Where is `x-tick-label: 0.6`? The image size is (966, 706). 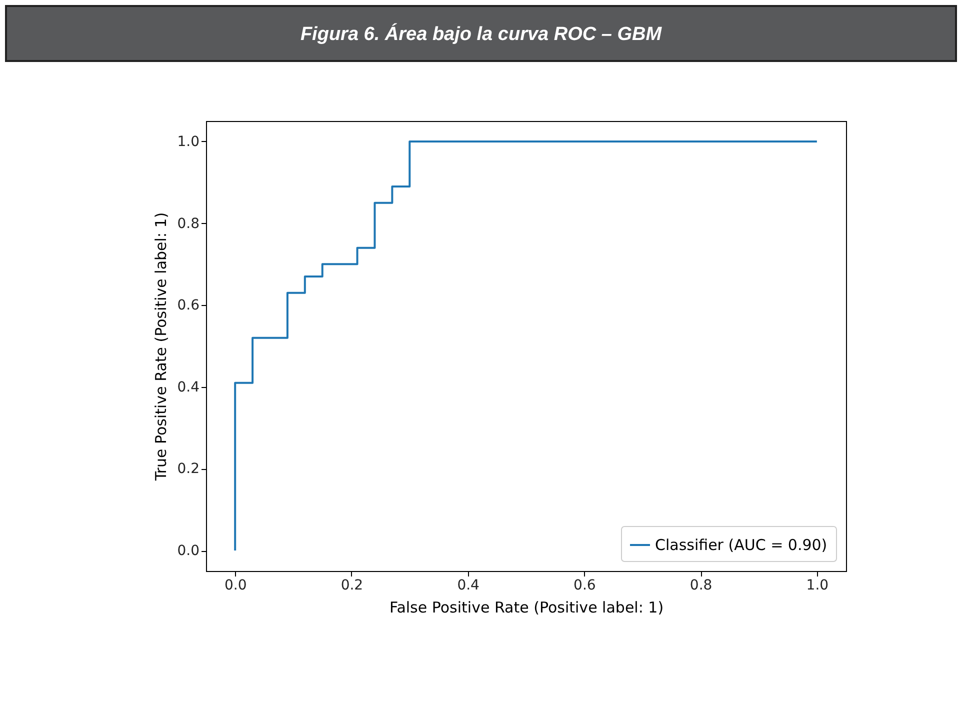
x-tick-label: 0.6 is located at coordinates (585, 586).